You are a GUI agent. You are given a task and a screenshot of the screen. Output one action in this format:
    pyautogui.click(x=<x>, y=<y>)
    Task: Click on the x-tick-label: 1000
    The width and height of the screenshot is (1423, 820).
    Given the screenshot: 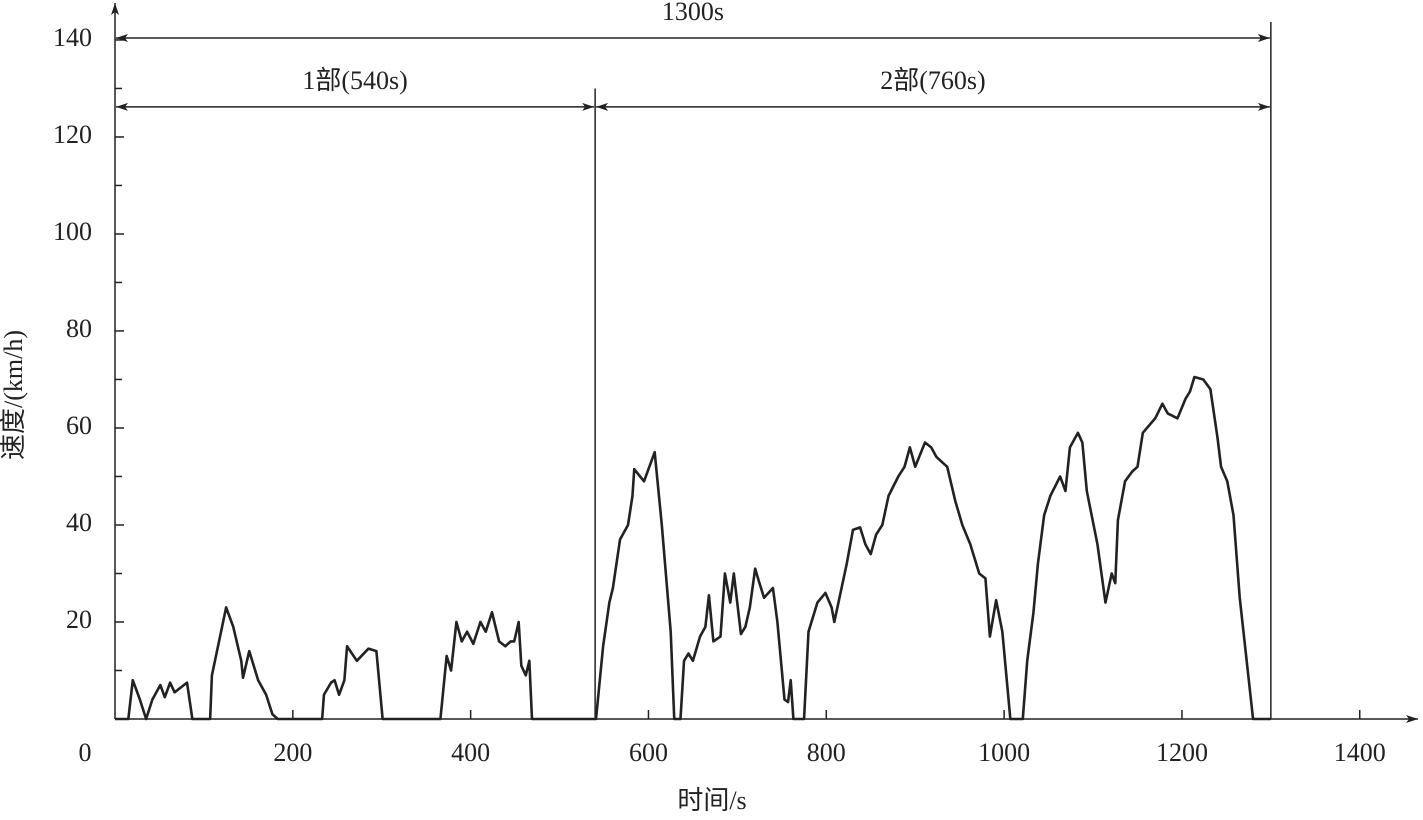 What is the action you would take?
    pyautogui.click(x=1004, y=752)
    